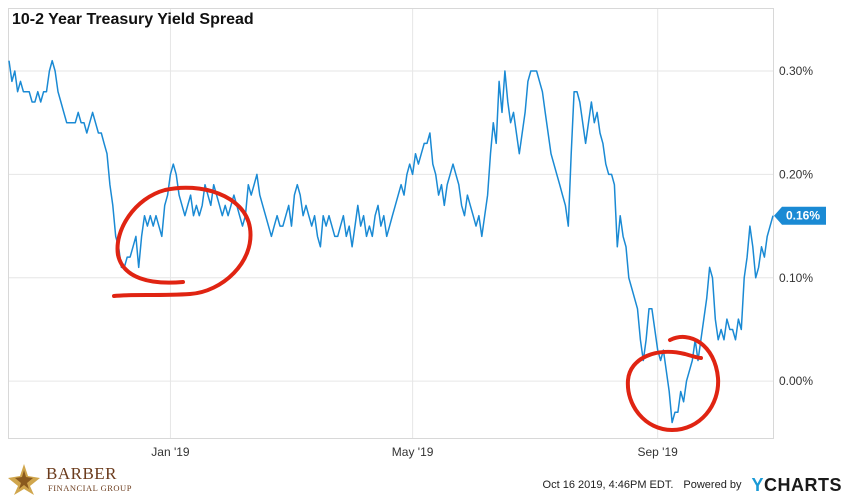 This screenshot has height=501, width=850. Describe the element at coordinates (757, 484) in the screenshot. I see `ycharts-logo-y: Y` at that location.